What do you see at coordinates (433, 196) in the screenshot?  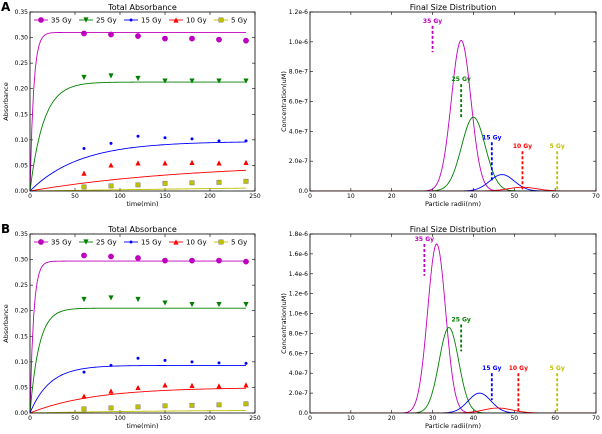 I see `x-tick-label: 30` at bounding box center [433, 196].